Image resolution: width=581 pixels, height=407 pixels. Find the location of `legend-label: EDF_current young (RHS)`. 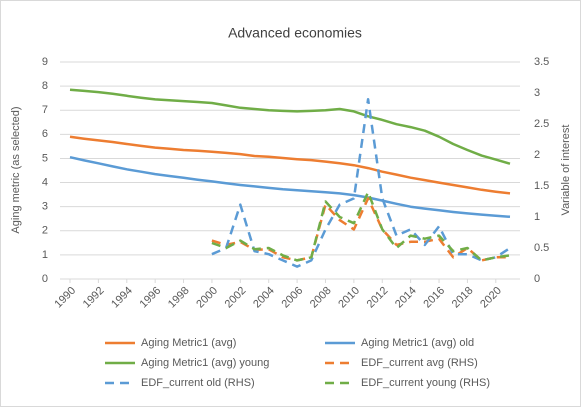

legend-label: EDF_current young (RHS) is located at coordinates (425, 383).